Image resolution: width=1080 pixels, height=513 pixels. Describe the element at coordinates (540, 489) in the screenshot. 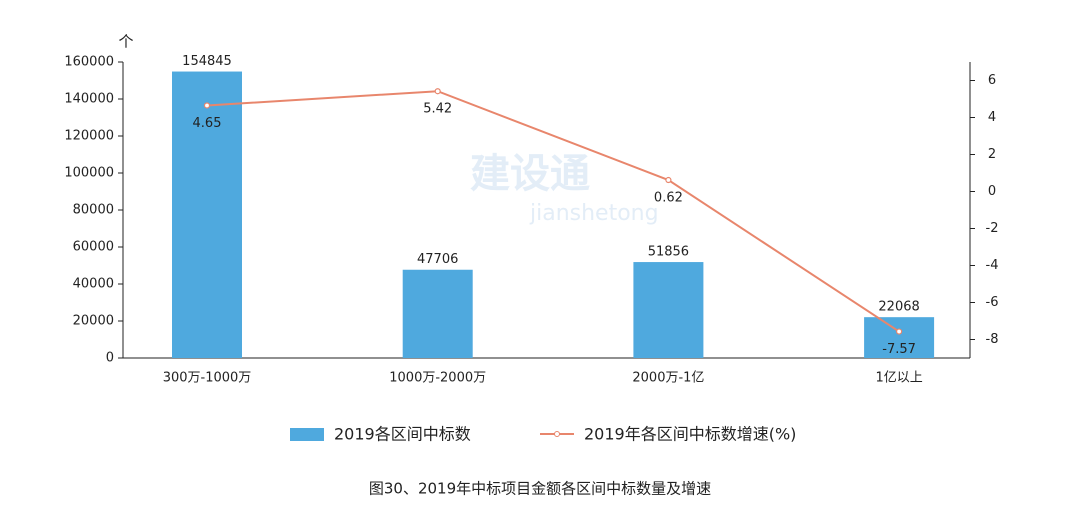

I see `chart-title: 图30、2019年中标项目金额各区间中标数量及增速` at that location.